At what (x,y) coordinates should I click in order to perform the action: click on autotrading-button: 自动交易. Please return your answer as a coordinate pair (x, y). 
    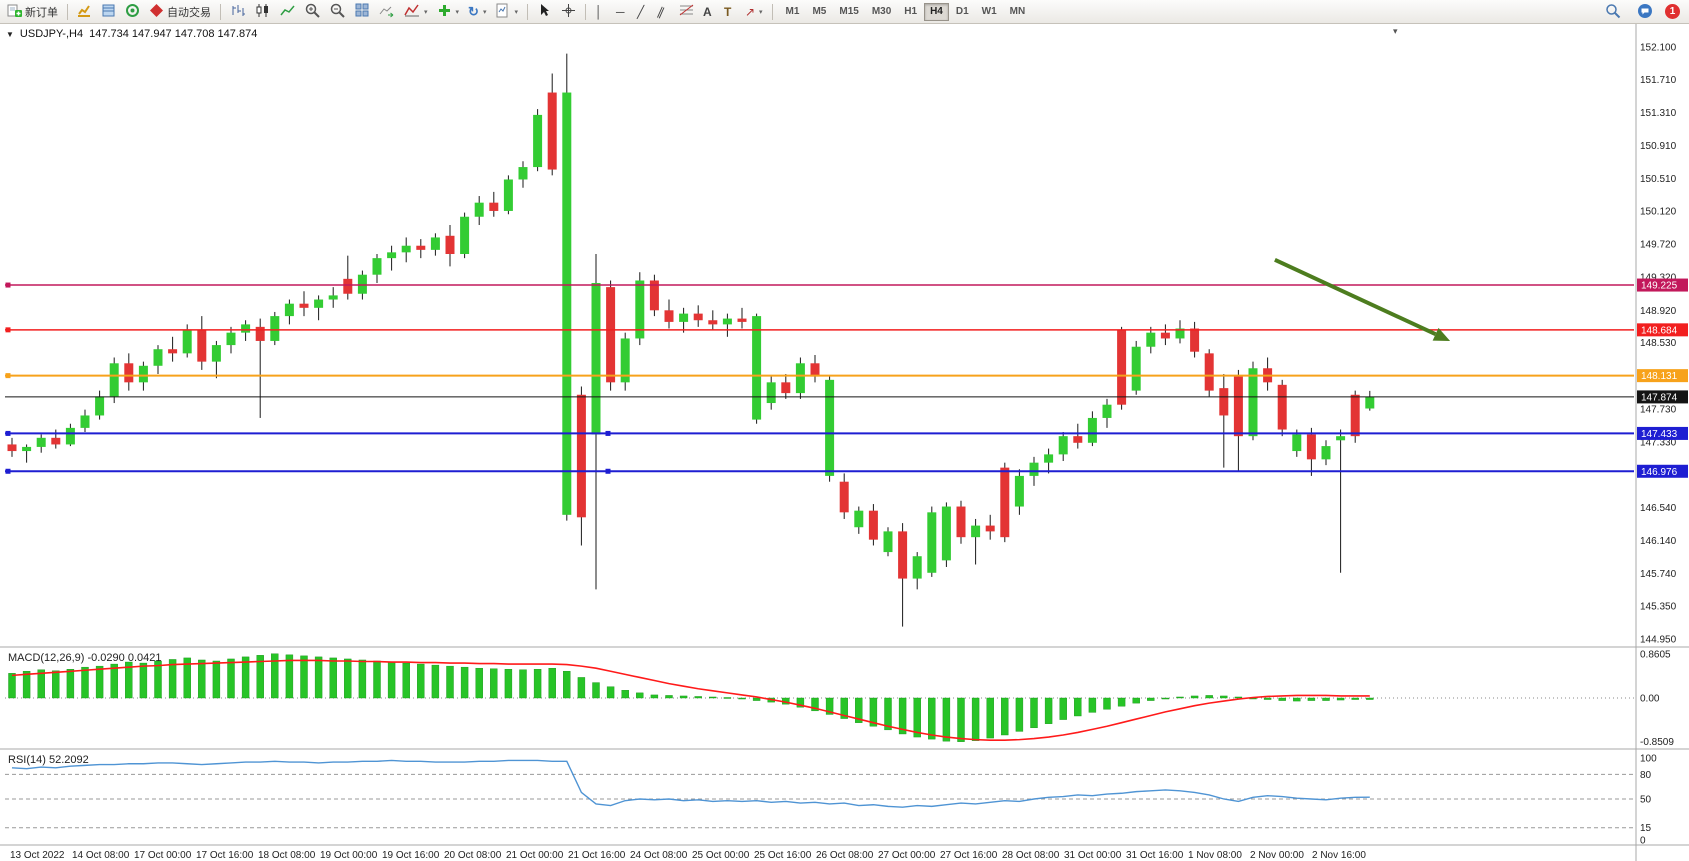
    Looking at the image, I should click on (180, 12).